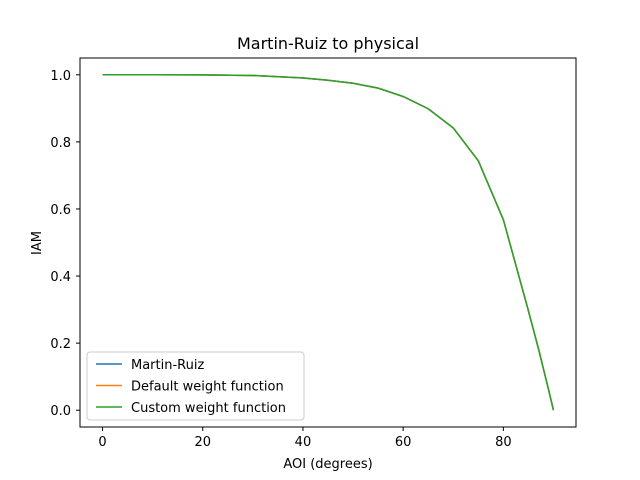  Describe the element at coordinates (60, 277) in the screenshot. I see `y-tick-label: 0.4` at that location.